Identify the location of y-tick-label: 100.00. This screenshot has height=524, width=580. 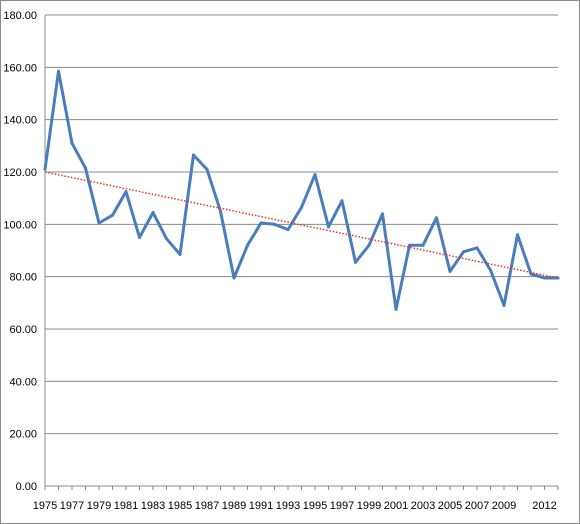
(20, 225).